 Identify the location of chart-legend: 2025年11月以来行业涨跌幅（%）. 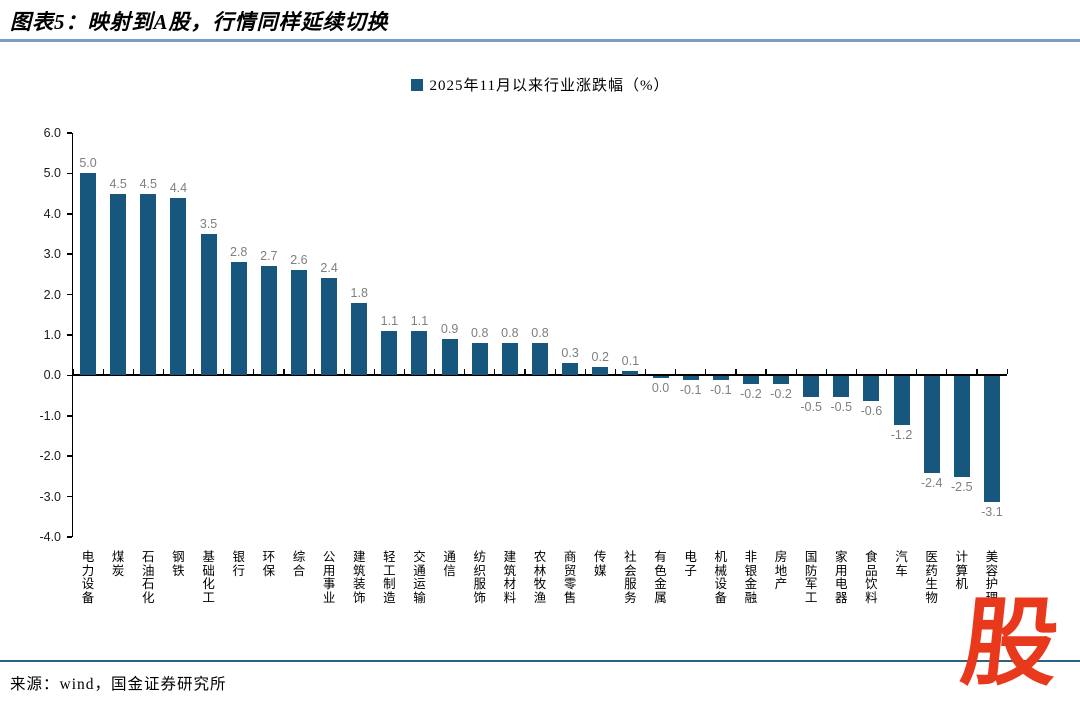
(540, 84).